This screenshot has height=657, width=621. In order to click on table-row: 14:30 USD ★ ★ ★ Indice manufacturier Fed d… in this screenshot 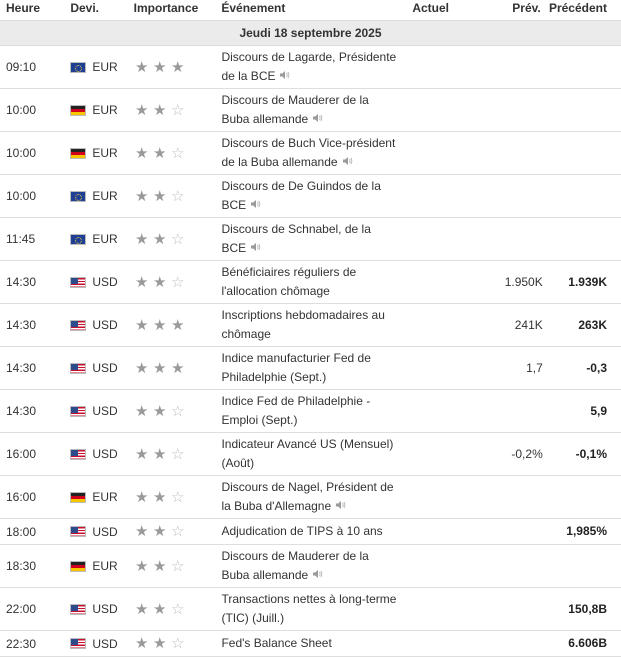, I will do `click(310, 368)`.